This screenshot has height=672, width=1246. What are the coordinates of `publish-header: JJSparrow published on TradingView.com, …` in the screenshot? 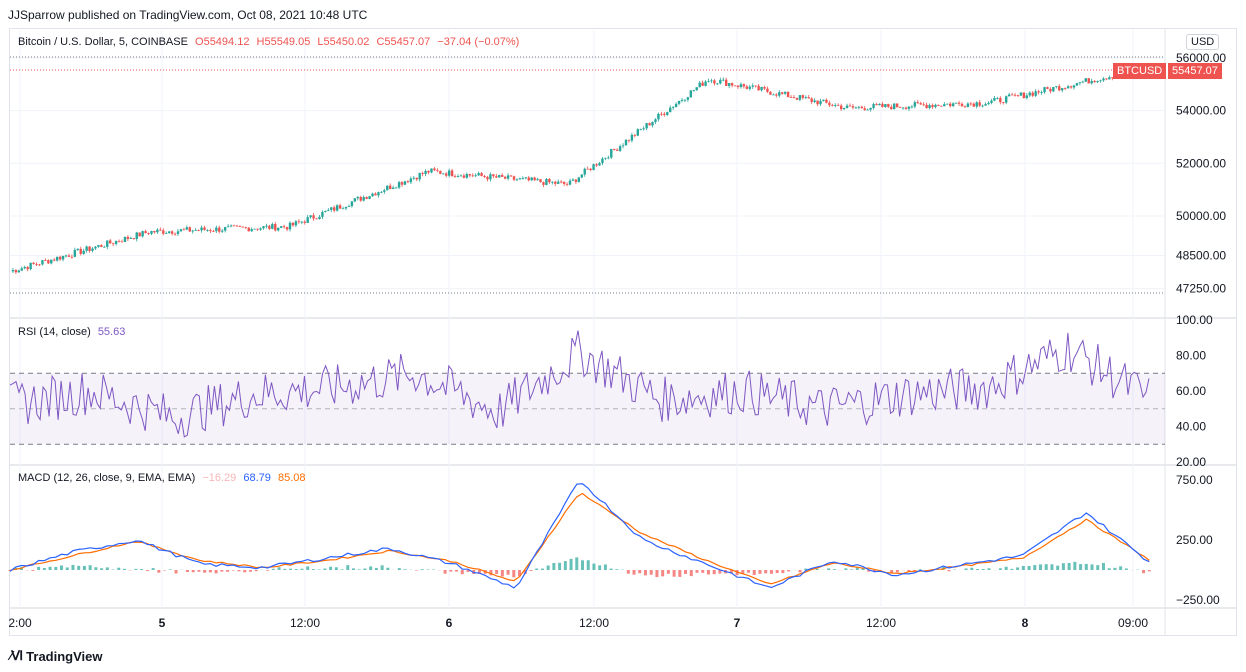 It's located at (188, 15).